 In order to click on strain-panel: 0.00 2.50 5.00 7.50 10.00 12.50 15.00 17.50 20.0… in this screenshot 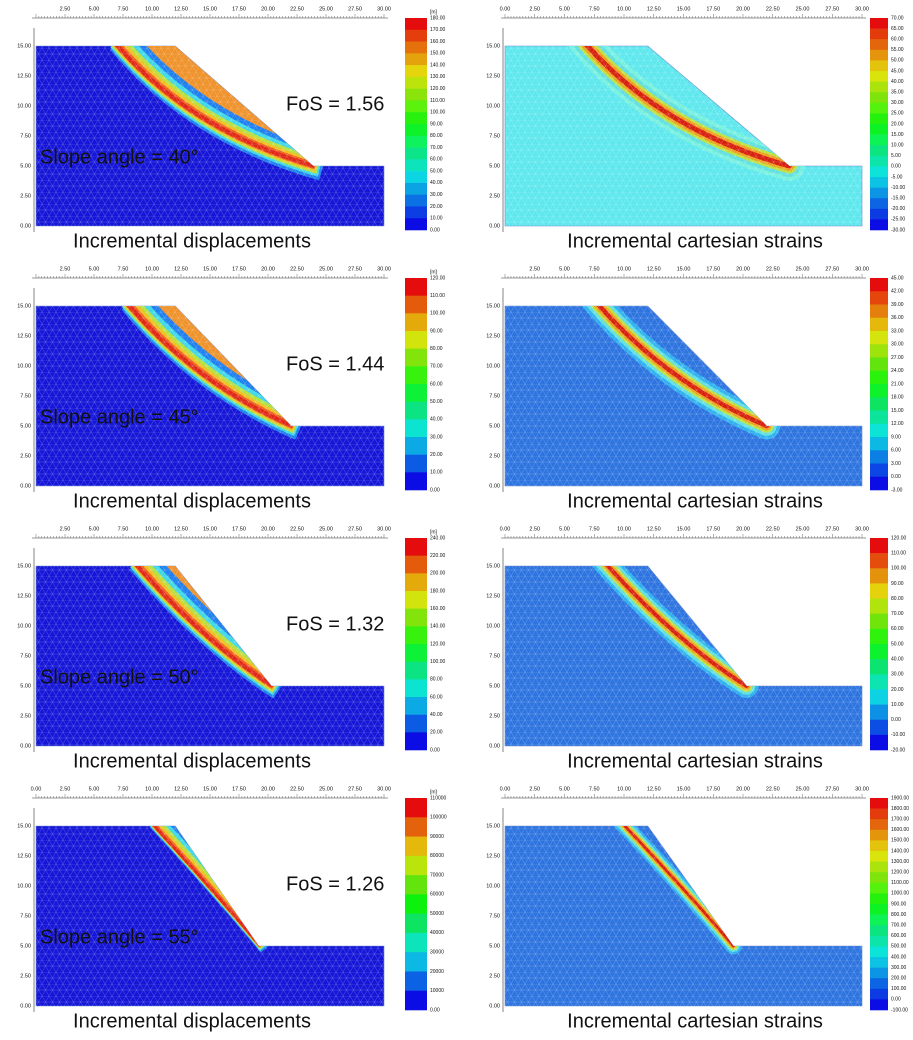, I will do `click(696, 649)`.